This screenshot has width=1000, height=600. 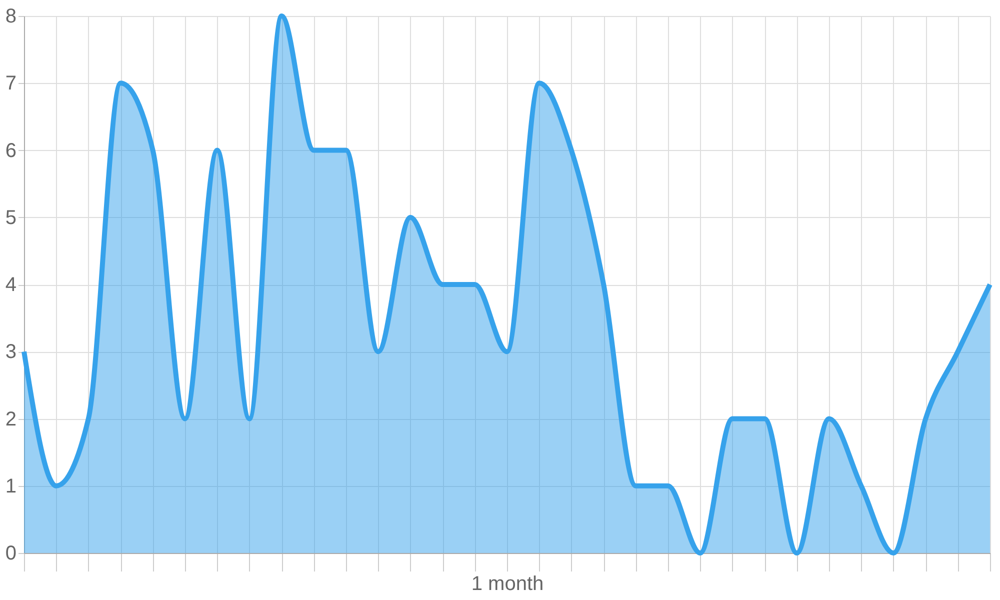 I want to click on y-tick-label: 6, so click(x=10, y=151).